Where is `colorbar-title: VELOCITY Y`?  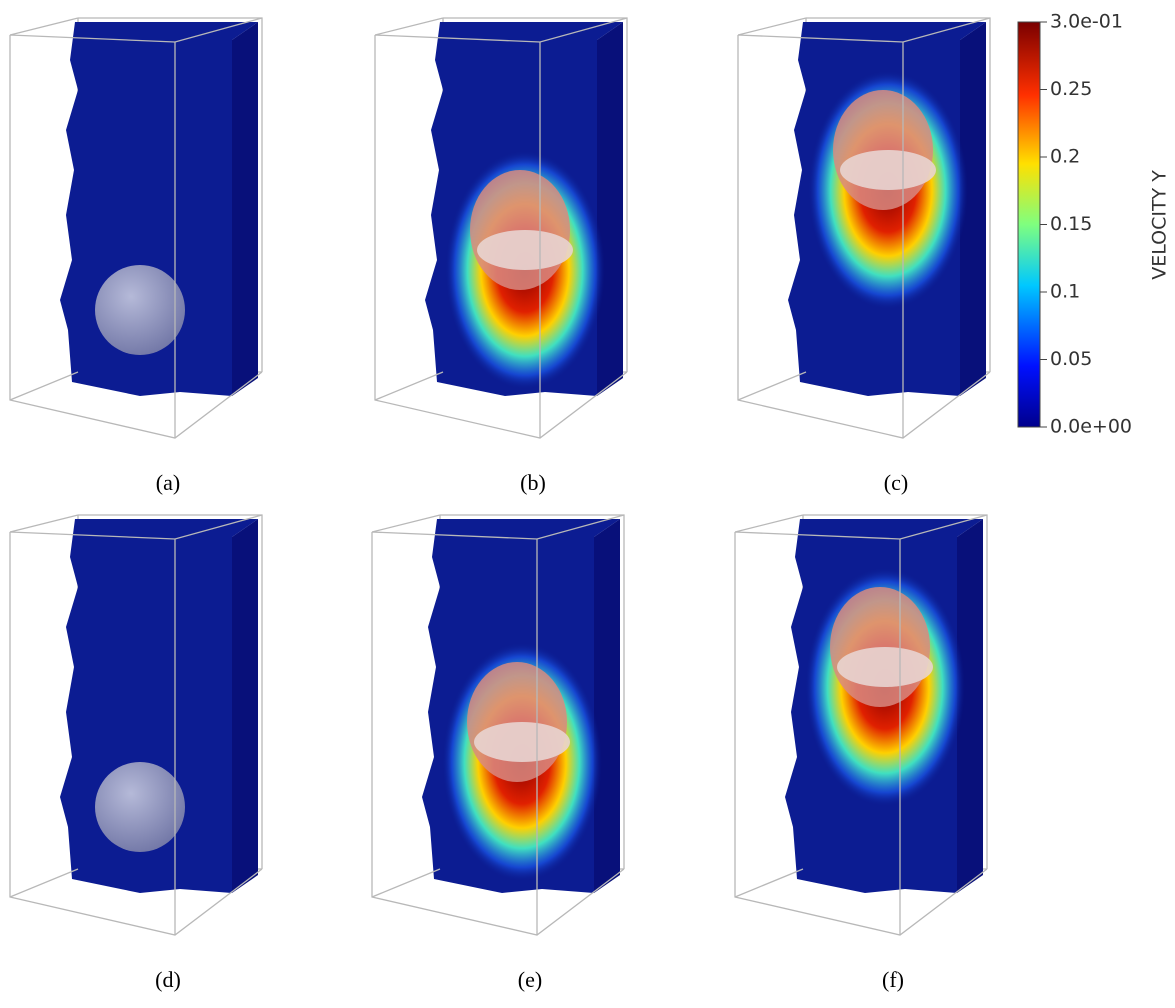
colorbar-title: VELOCITY Y is located at coordinates (1160, 225).